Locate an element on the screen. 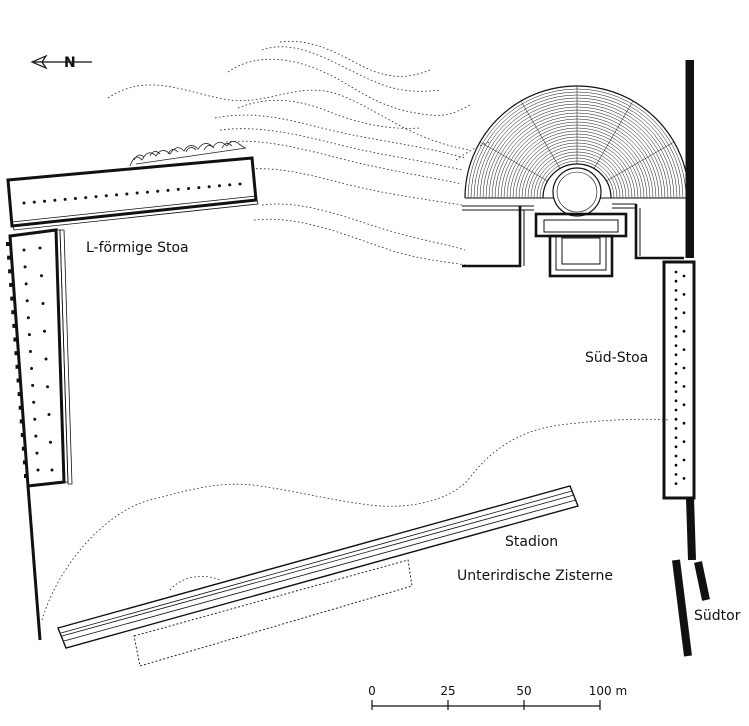 This screenshot has width=749, height=726. west-boundary-wall is located at coordinates (34, 563).